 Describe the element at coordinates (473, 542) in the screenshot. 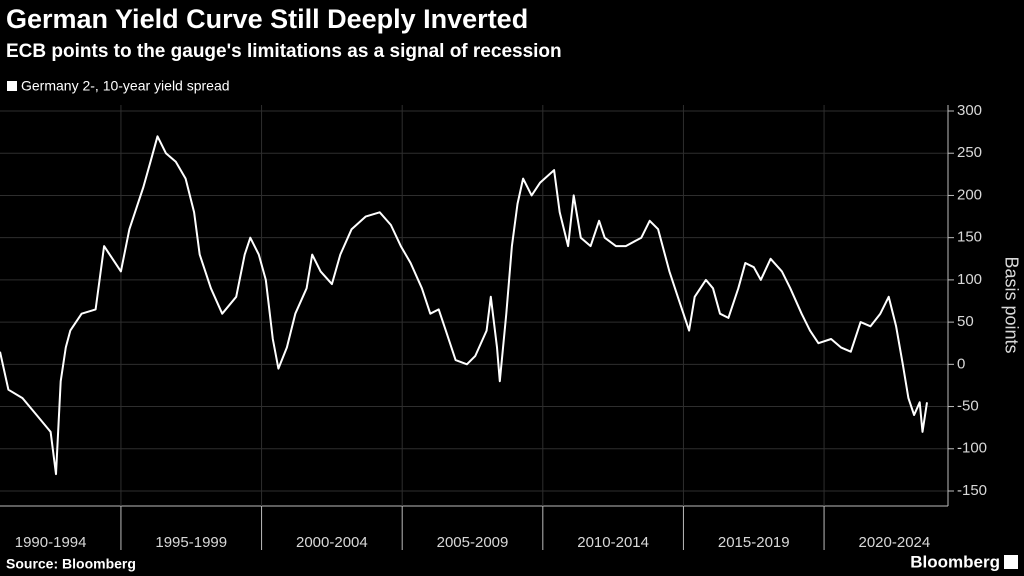

I see `x-tick-label: 2005-2009` at that location.